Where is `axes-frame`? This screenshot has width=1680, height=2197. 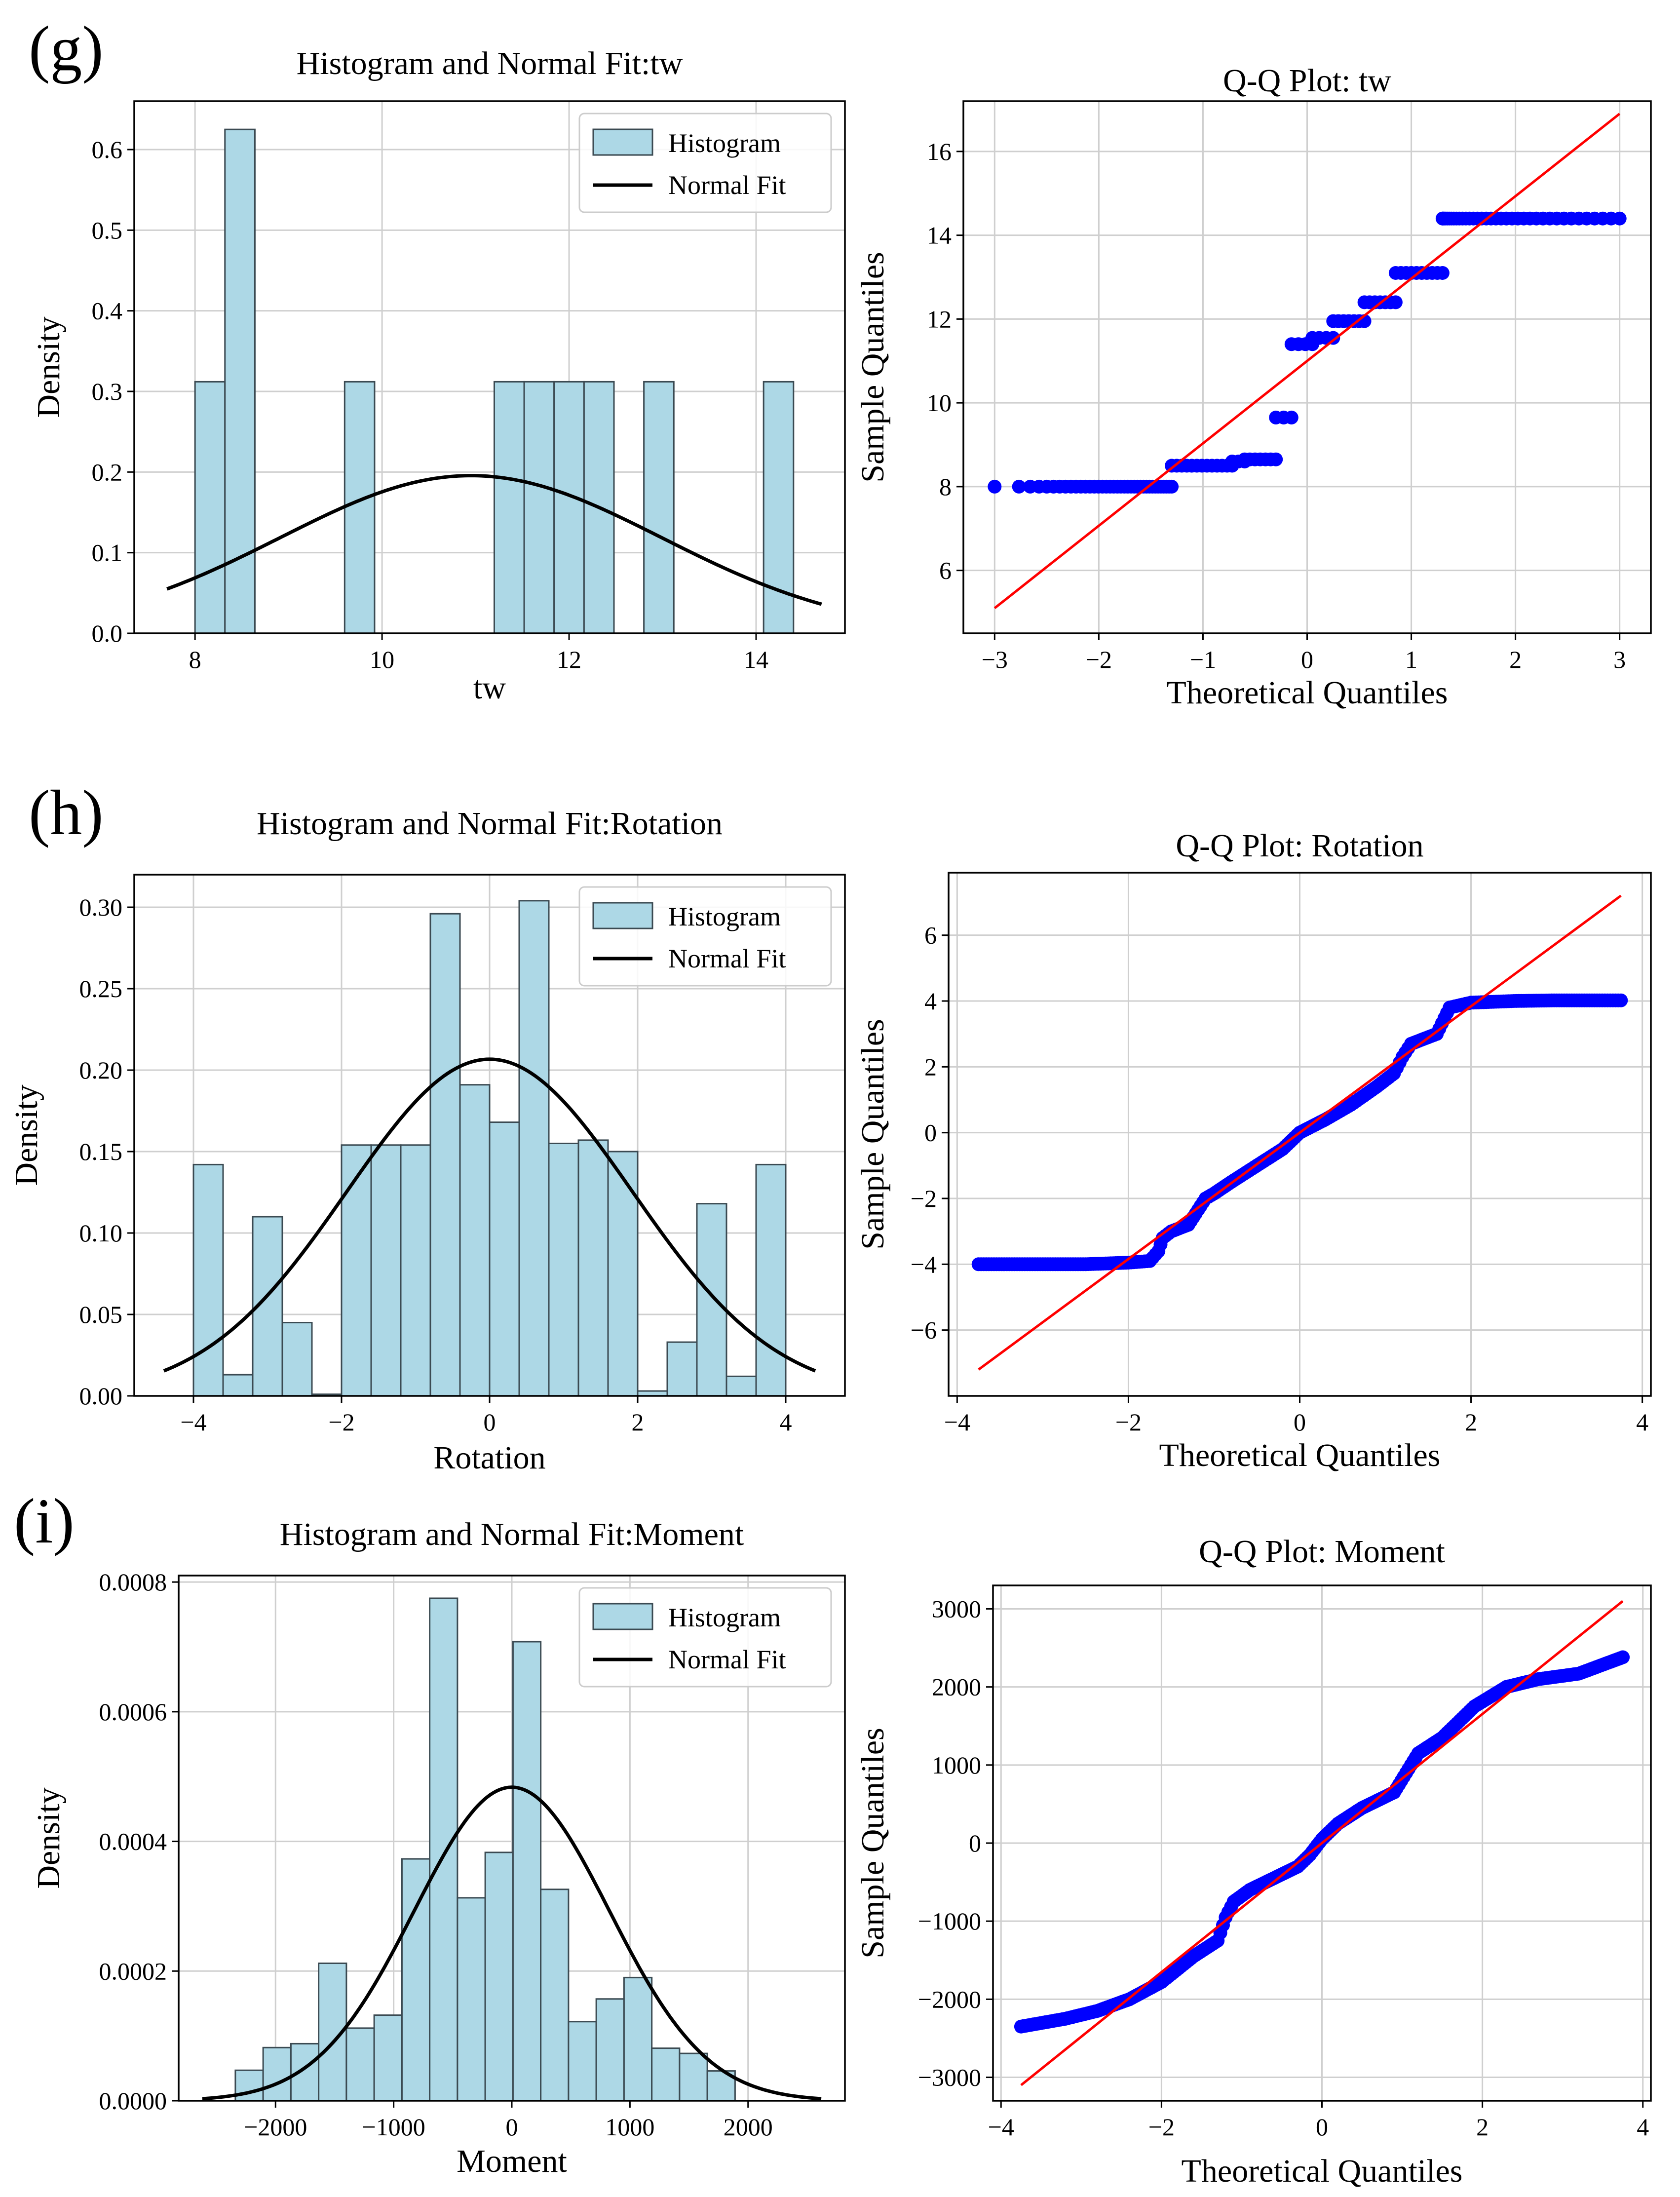
axes-frame is located at coordinates (489, 367).